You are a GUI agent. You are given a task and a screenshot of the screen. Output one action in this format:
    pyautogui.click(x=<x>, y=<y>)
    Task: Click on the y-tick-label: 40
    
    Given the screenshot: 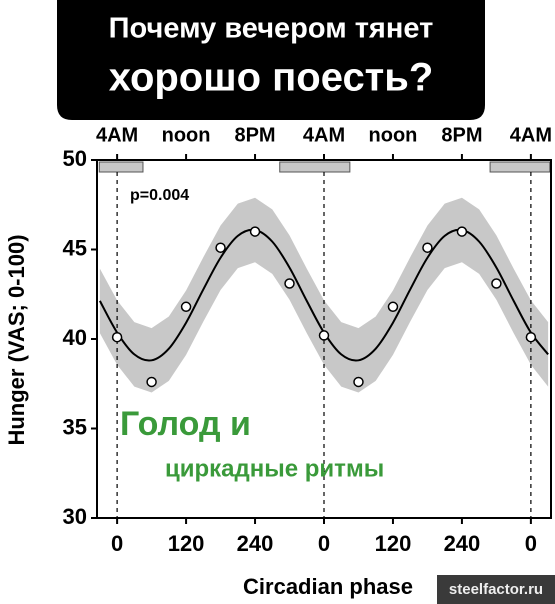 What is the action you would take?
    pyautogui.click(x=75, y=337)
    